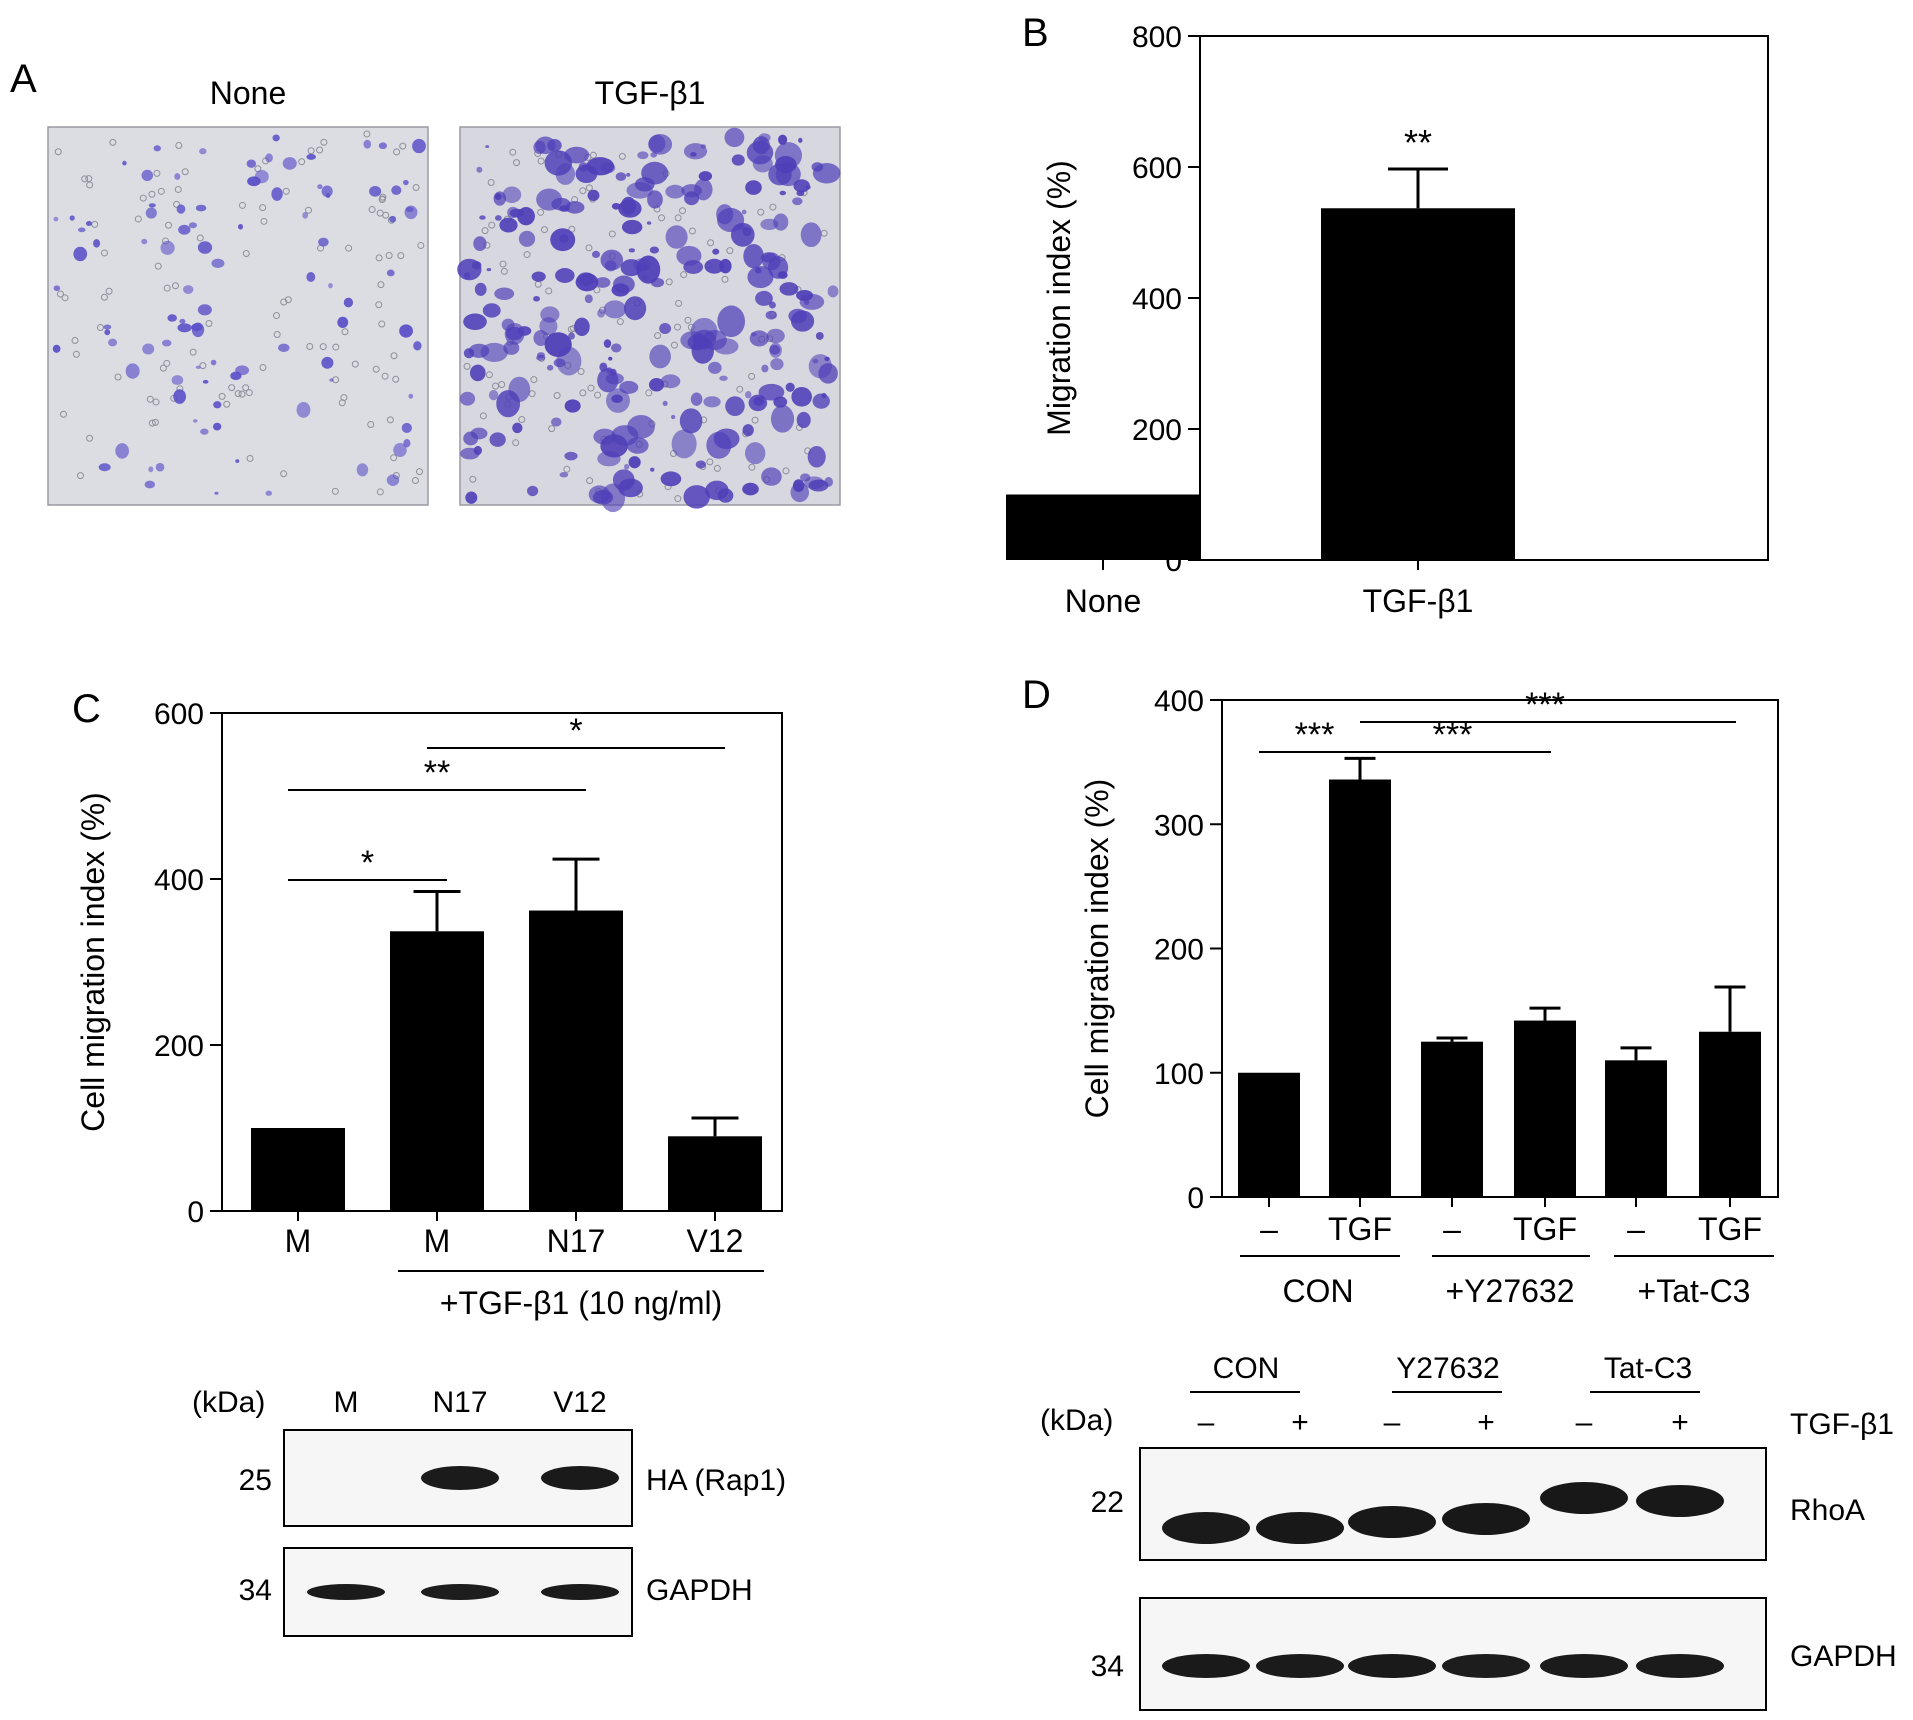  What do you see at coordinates (346, 1402) in the screenshot?
I see `blot-c-lane-1: M` at bounding box center [346, 1402].